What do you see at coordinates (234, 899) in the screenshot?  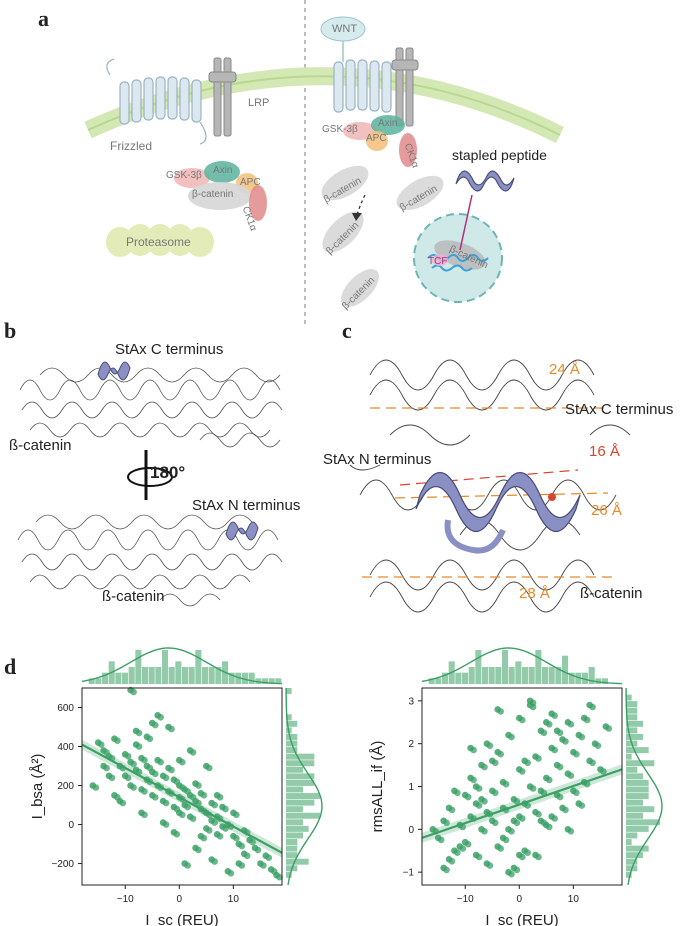 I see `x-tick-label: 10` at bounding box center [234, 899].